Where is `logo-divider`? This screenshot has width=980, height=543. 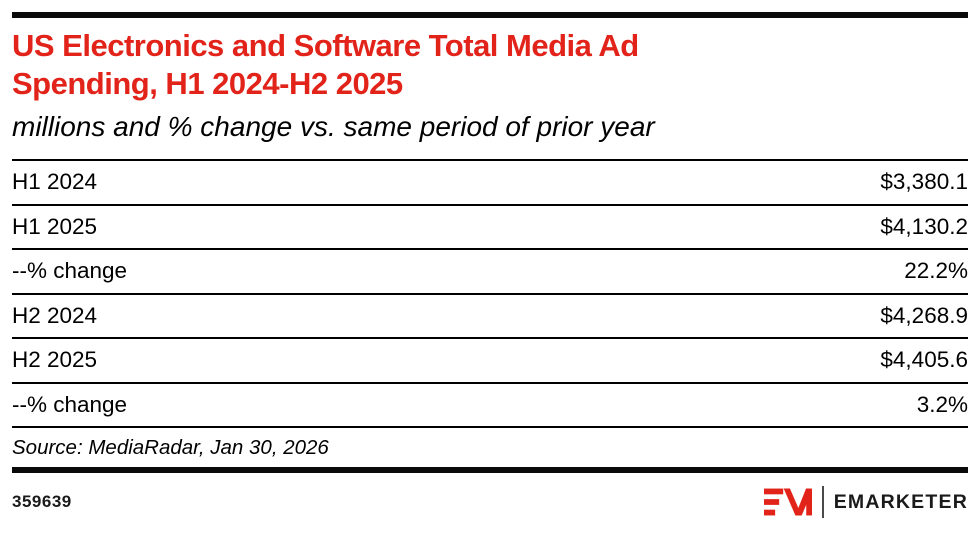
logo-divider is located at coordinates (822, 502).